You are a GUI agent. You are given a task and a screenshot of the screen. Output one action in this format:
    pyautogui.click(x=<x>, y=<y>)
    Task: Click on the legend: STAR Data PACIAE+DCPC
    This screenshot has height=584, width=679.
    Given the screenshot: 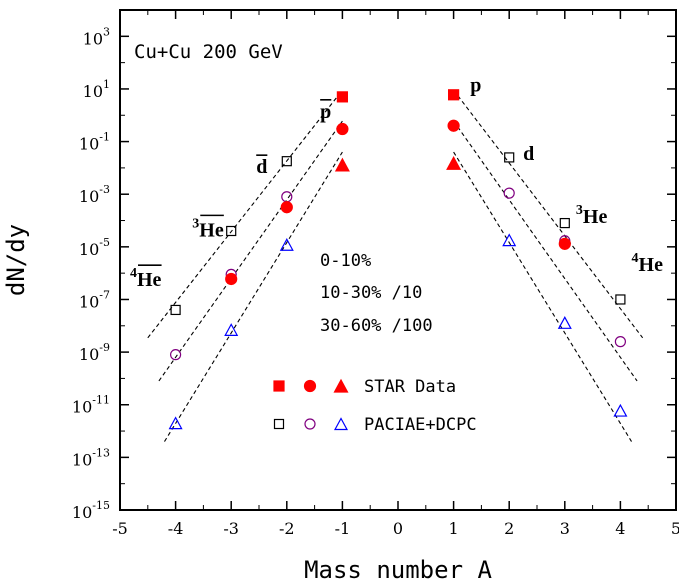 What is the action you would take?
    pyautogui.click(x=375, y=406)
    